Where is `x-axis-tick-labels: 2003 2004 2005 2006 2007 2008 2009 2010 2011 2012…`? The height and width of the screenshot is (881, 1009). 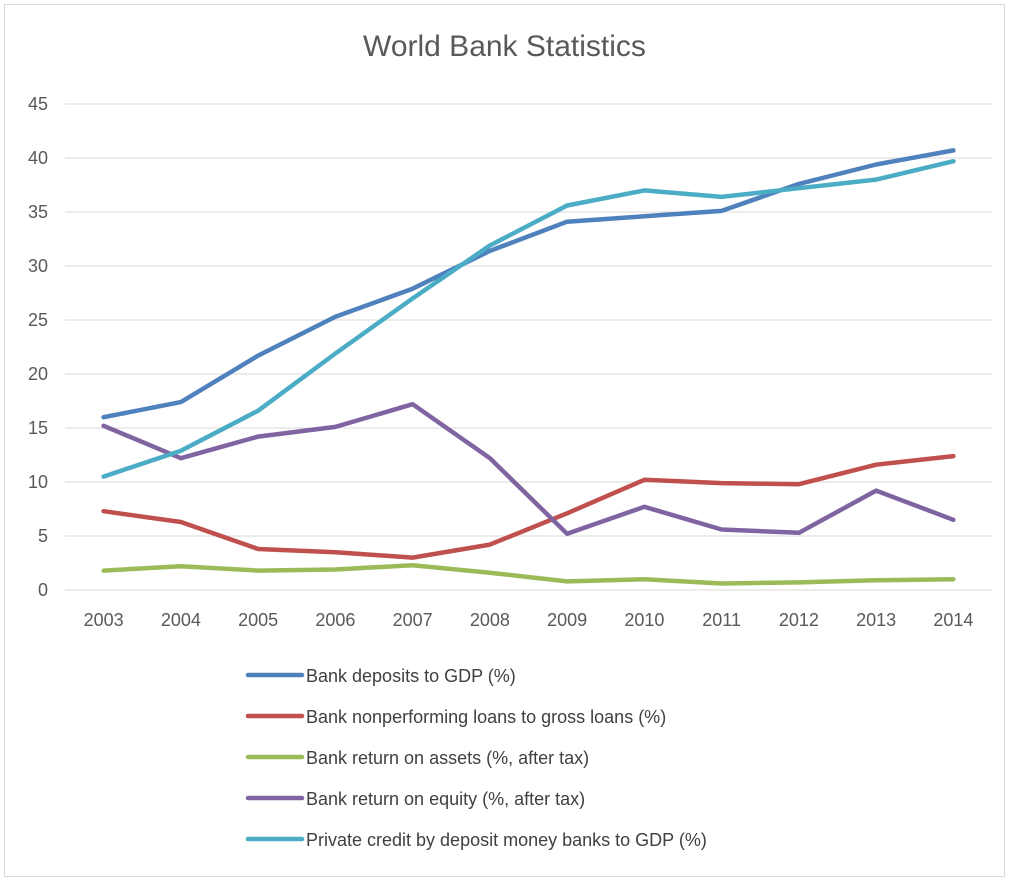 x-axis-tick-labels: 2003 2004 2005 2006 2007 2008 2009 2010 2011 2012… is located at coordinates (529, 620).